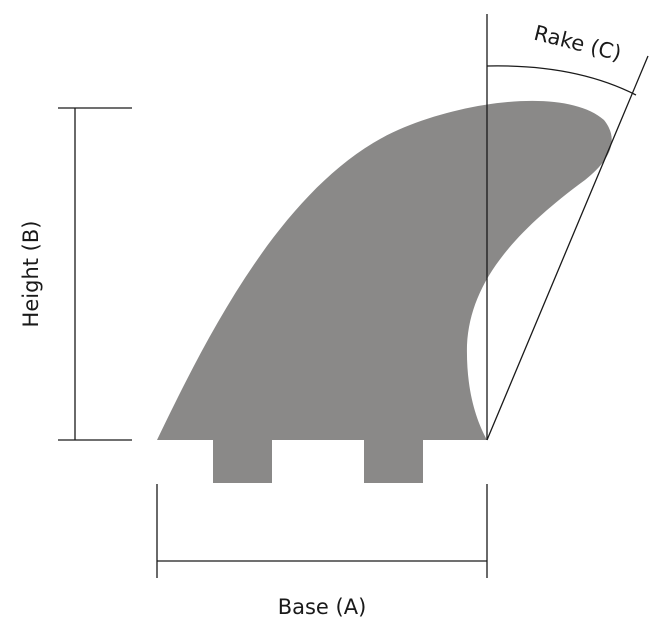 Image resolution: width=652 pixels, height=620 pixels. What do you see at coordinates (322, 607) in the screenshot?
I see `base-label: Base (A)` at bounding box center [322, 607].